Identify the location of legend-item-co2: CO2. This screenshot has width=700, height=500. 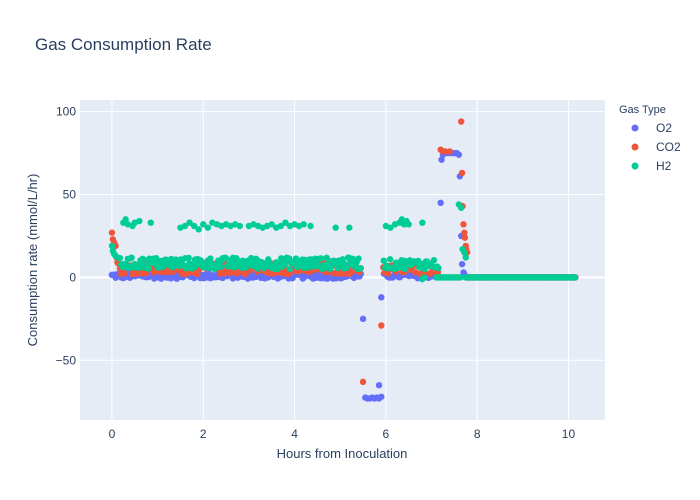
(657, 147).